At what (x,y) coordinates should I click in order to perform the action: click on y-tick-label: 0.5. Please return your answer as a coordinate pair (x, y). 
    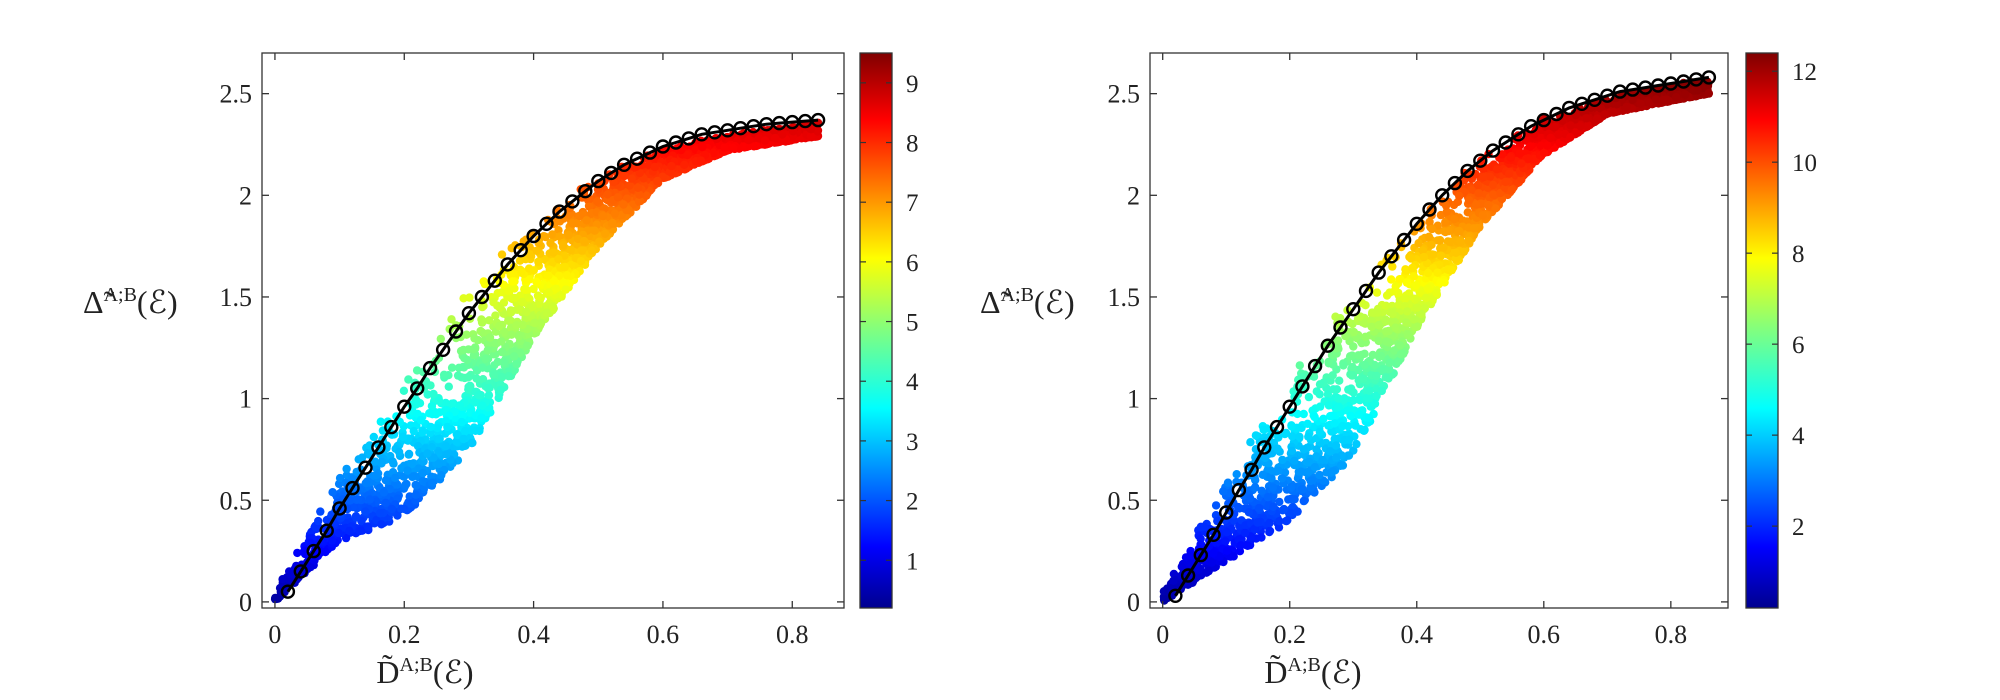
    Looking at the image, I should click on (236, 500).